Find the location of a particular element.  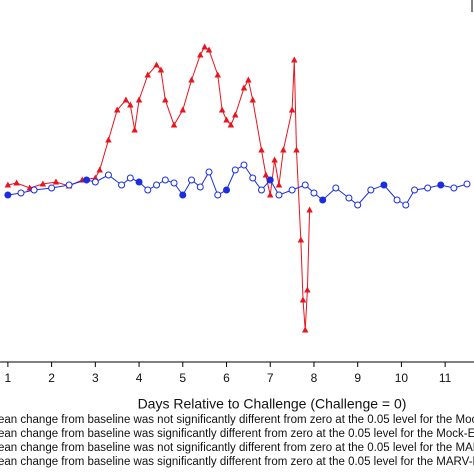

x-tick-label: 6 is located at coordinates (226, 378).